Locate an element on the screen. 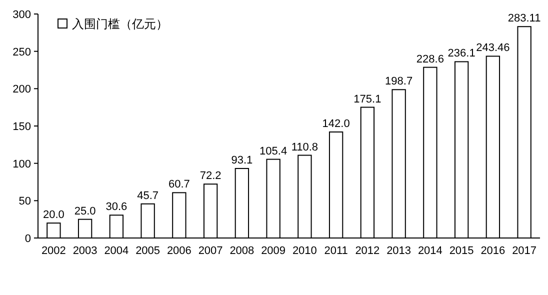  x-tick-label: 2010 is located at coordinates (304, 251).